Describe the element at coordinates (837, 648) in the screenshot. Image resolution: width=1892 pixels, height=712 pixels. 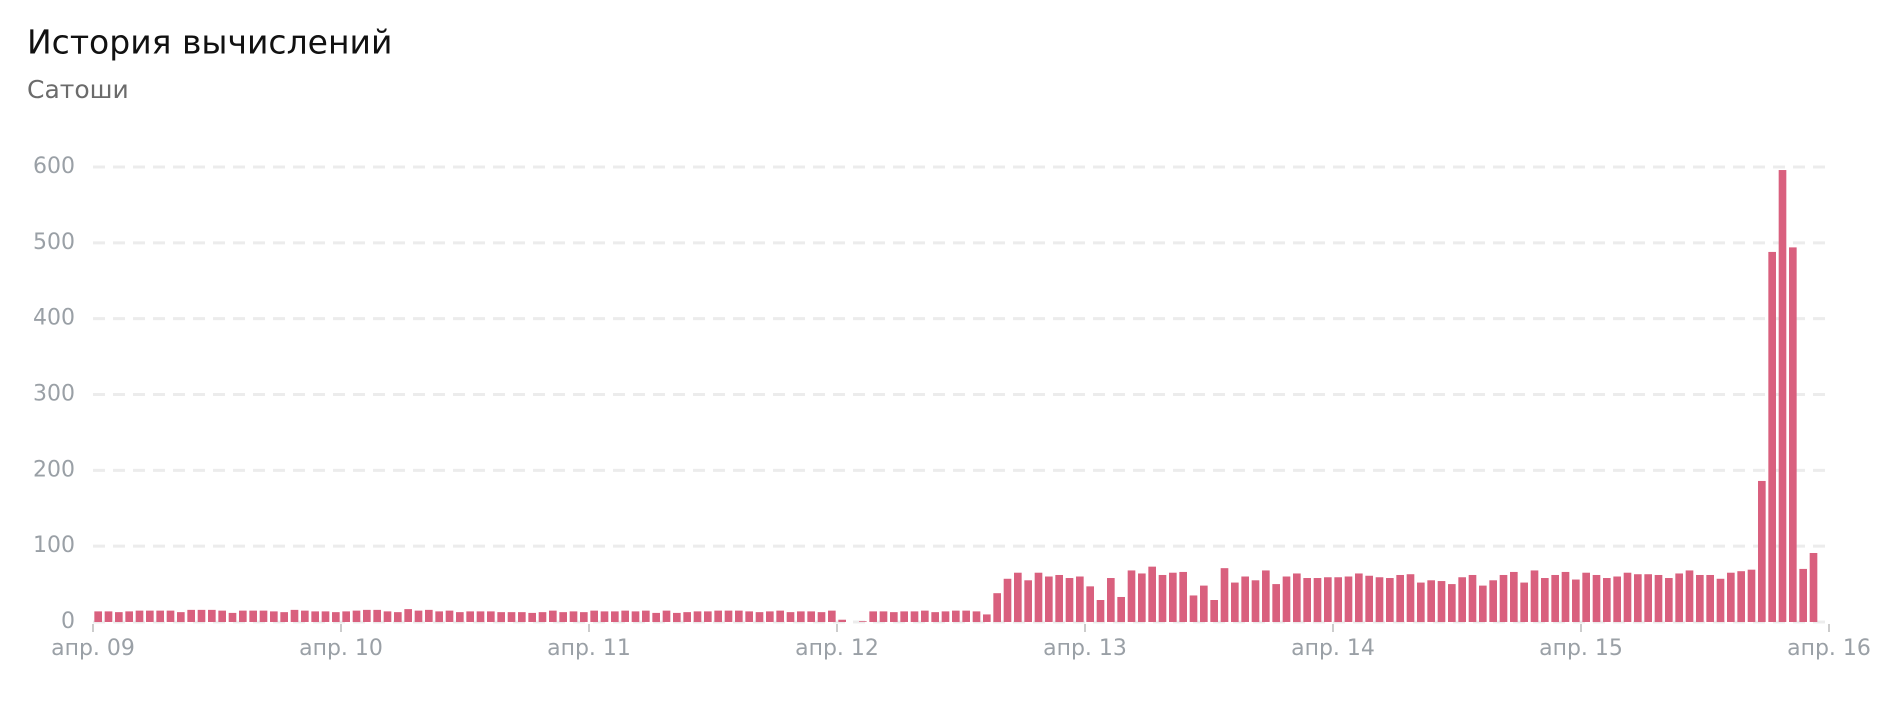
I see `x-tick-label: апр. 12` at that location.